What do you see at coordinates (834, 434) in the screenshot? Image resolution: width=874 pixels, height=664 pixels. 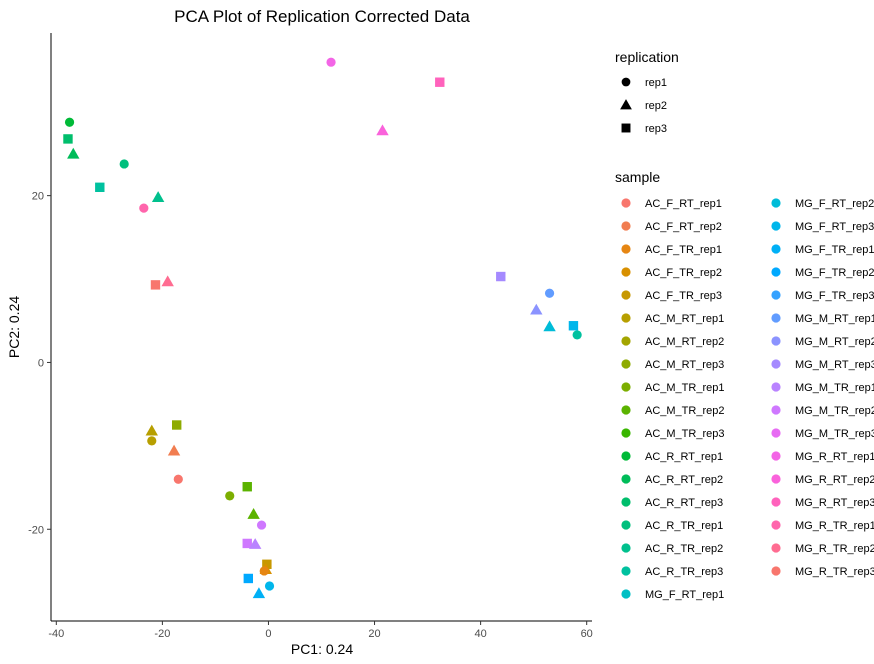 I see `sample-legend-label: MG_M_TR_rep3` at bounding box center [834, 434].